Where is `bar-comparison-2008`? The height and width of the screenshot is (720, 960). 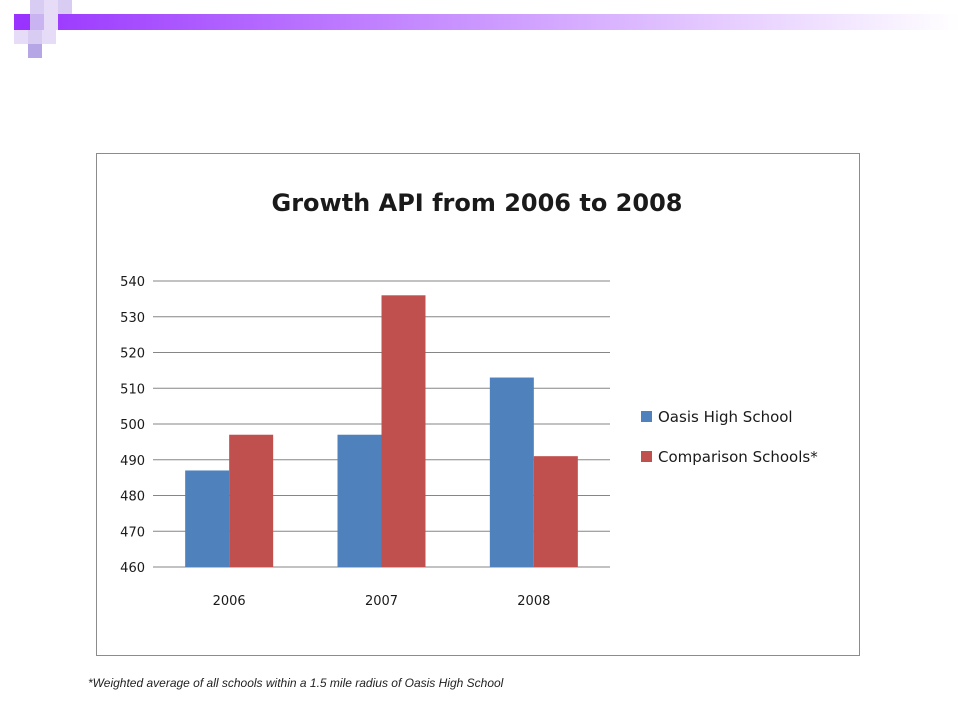 bar-comparison-2008 is located at coordinates (555, 511).